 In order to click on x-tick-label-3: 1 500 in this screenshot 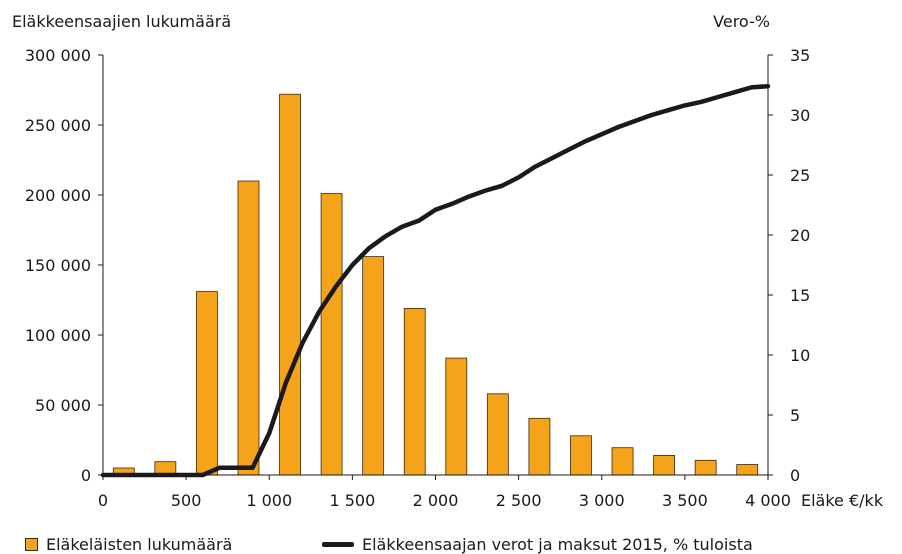, I will do `click(352, 500)`.